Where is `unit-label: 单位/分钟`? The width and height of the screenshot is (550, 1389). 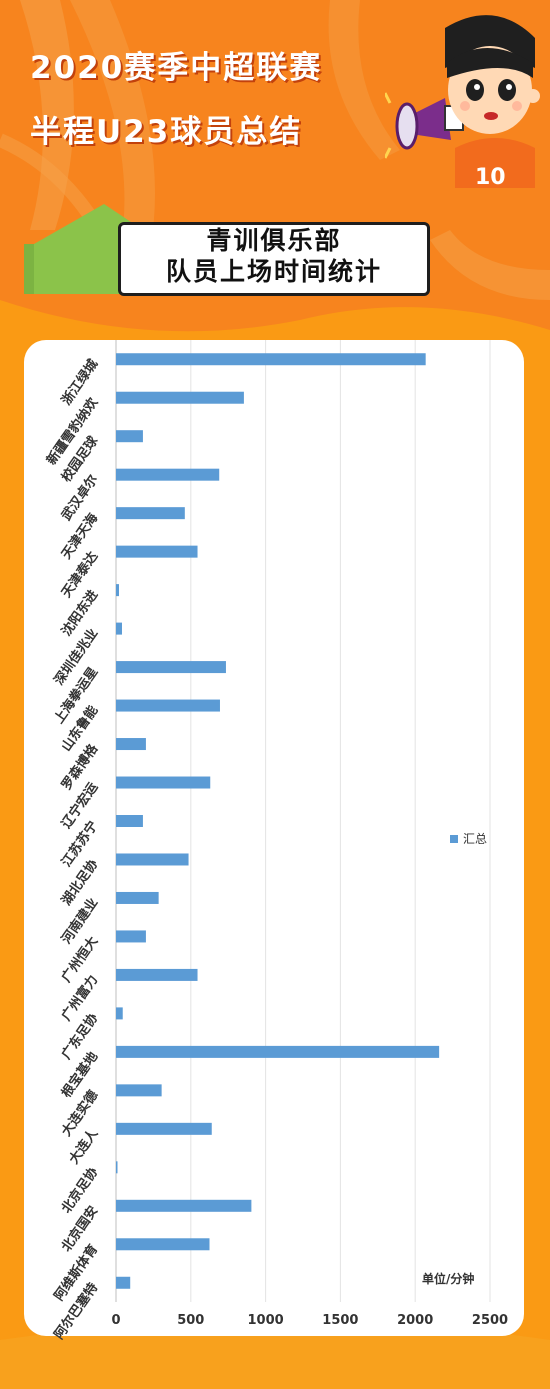 unit-label: 单位/分钟 is located at coordinates (448, 1279).